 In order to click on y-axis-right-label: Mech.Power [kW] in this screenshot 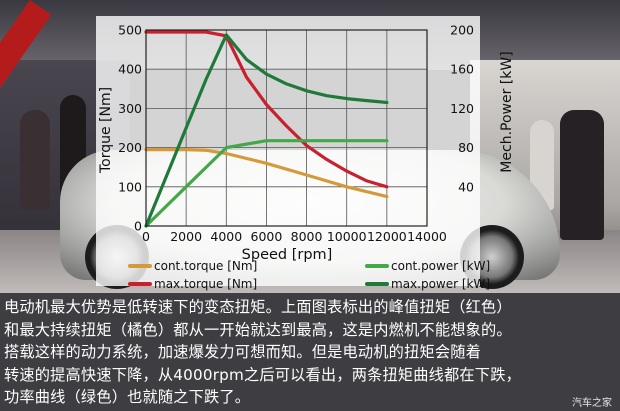, I will do `click(507, 111)`.